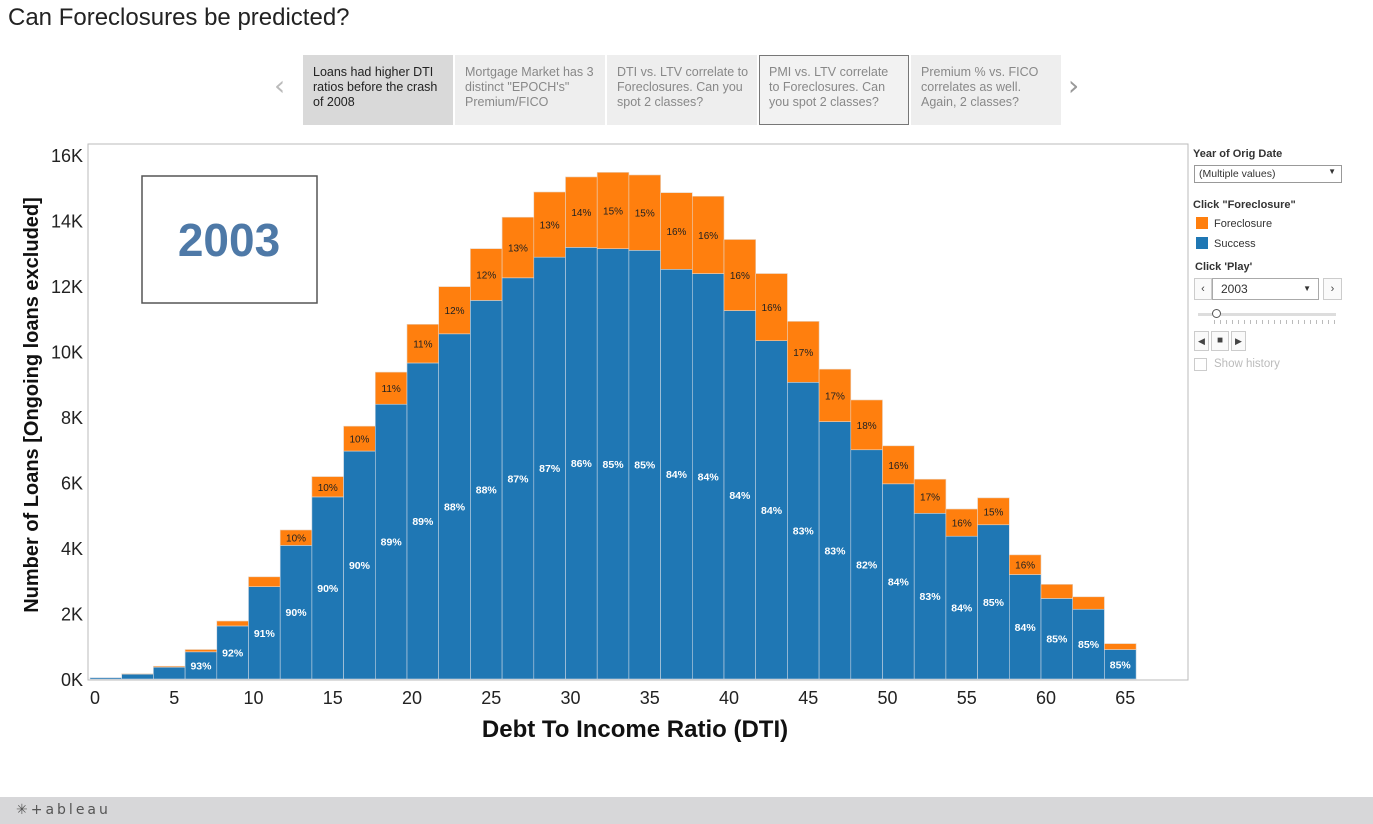 The width and height of the screenshot is (1373, 824). What do you see at coordinates (867, 426) in the screenshot?
I see `bar-label-foreclosure: 18%` at bounding box center [867, 426].